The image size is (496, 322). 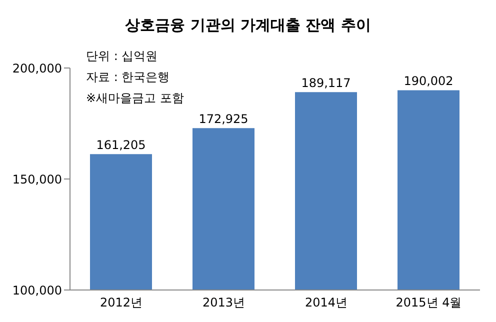 I want to click on chart-title: 상호금융 기관의 가계대출 잔액 추이, so click(x=248, y=25).